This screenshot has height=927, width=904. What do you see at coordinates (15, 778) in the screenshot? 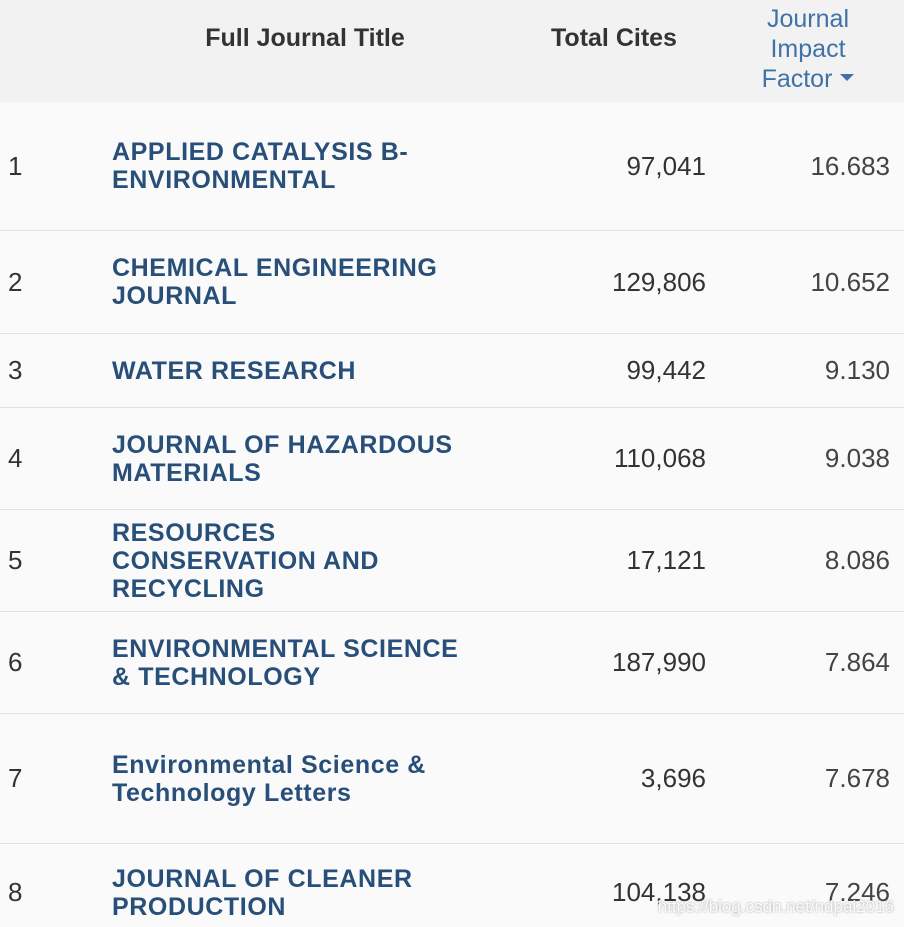
I see `rank-cell: 7` at bounding box center [15, 778].